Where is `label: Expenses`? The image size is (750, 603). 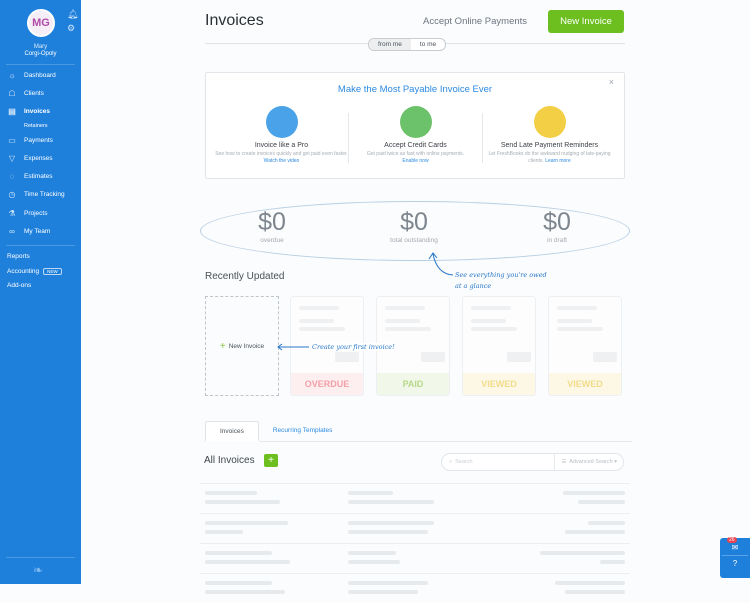
label: Expenses is located at coordinates (38, 158).